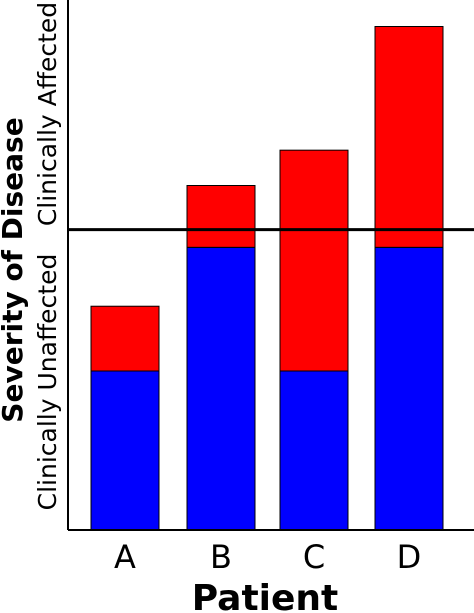 The height and width of the screenshot is (613, 474). I want to click on x-tick-label-d: D, so click(409, 557).